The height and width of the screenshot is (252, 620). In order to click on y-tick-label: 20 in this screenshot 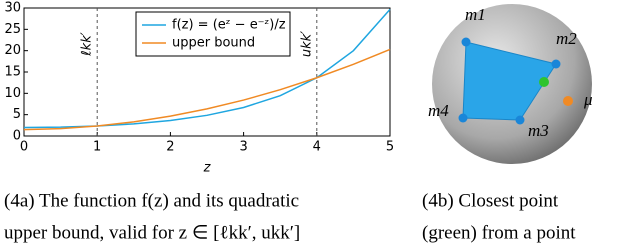, I will do `click(12, 50)`.